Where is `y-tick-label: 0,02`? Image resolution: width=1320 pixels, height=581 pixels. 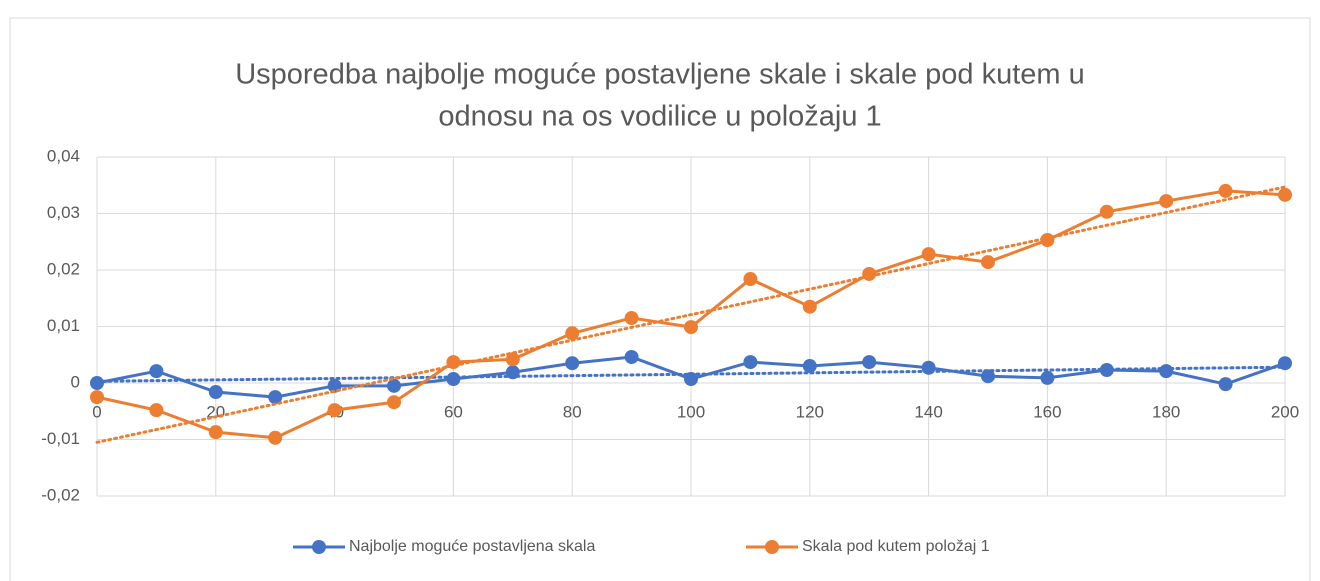
y-tick-label: 0,02 is located at coordinates (63, 268).